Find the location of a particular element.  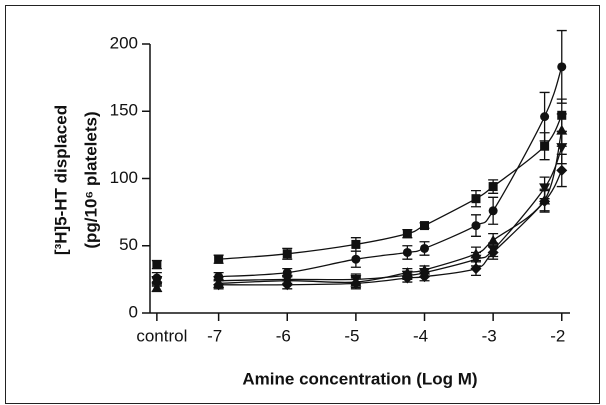

y-axis-title: [³H]5-HT displaced is located at coordinates (60, 180).